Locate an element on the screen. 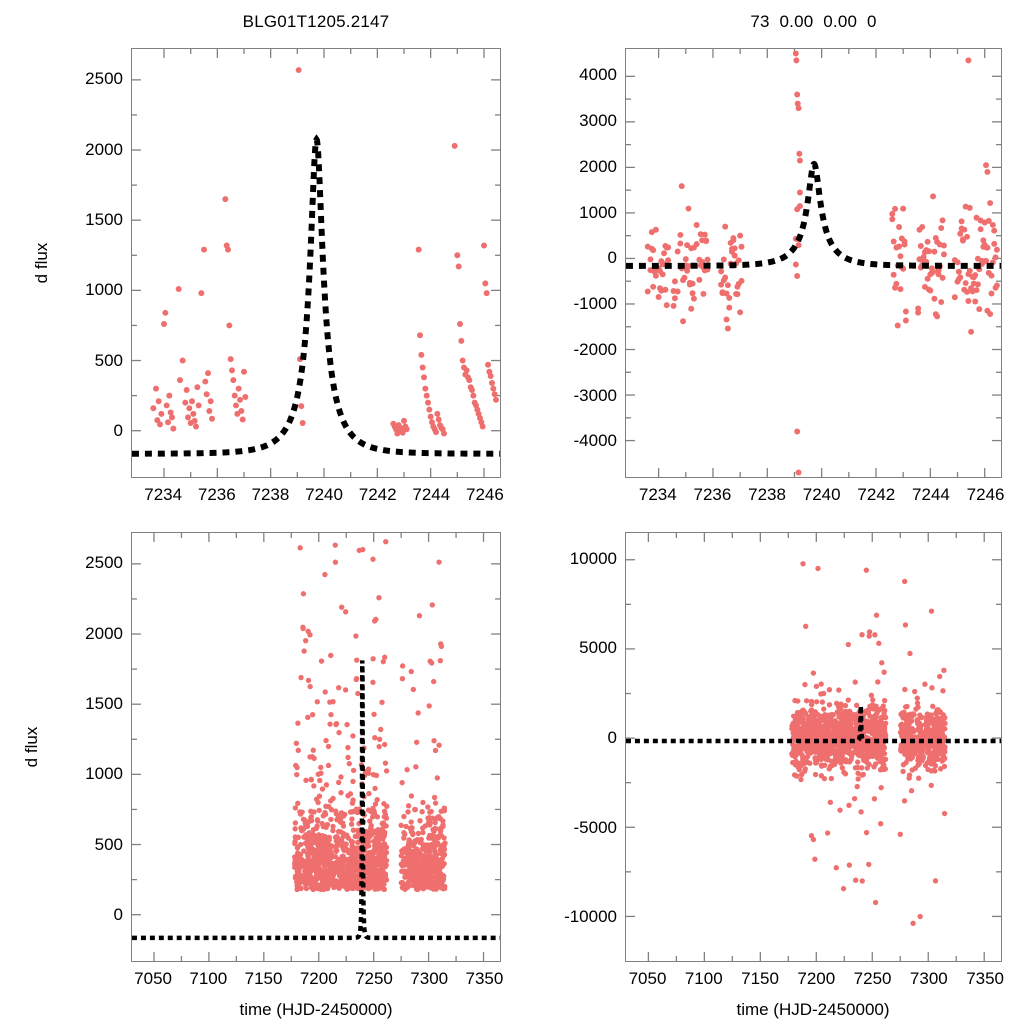 The height and width of the screenshot is (1024, 1024). y-tick-label: -1000 is located at coordinates (595, 304).